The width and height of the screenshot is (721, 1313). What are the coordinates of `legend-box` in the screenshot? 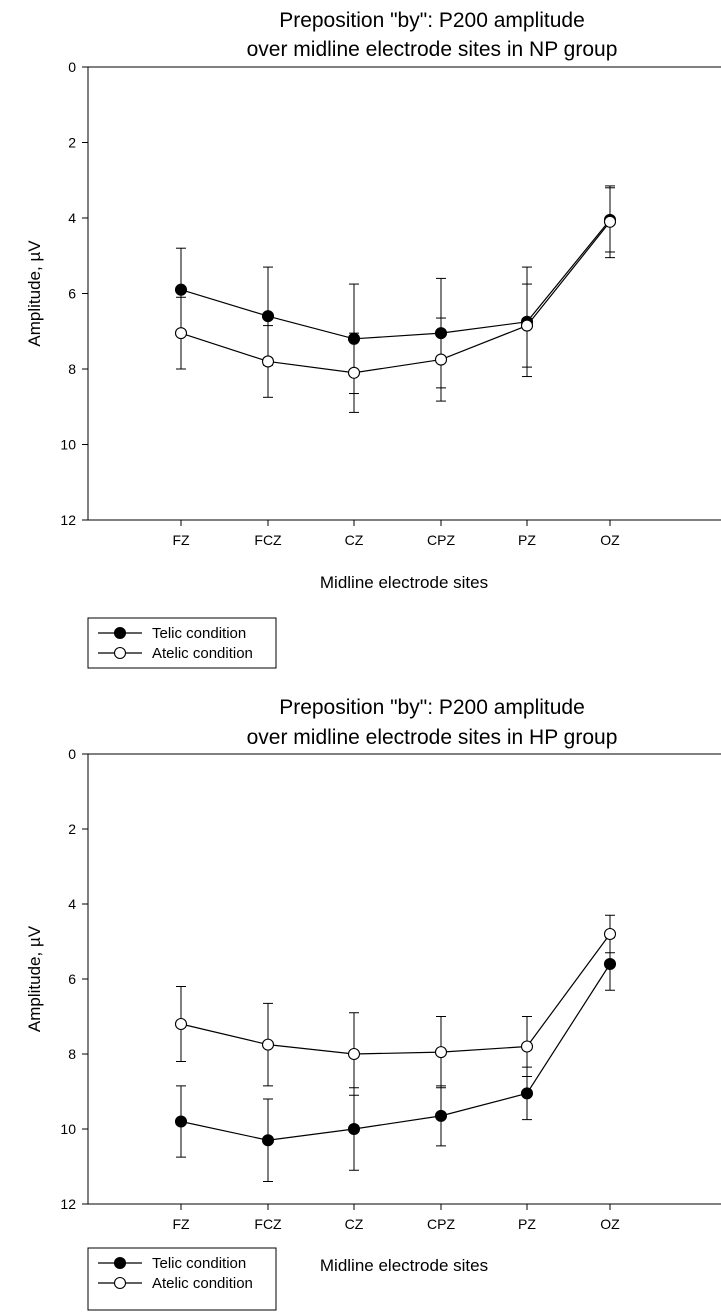 It's located at (182, 643).